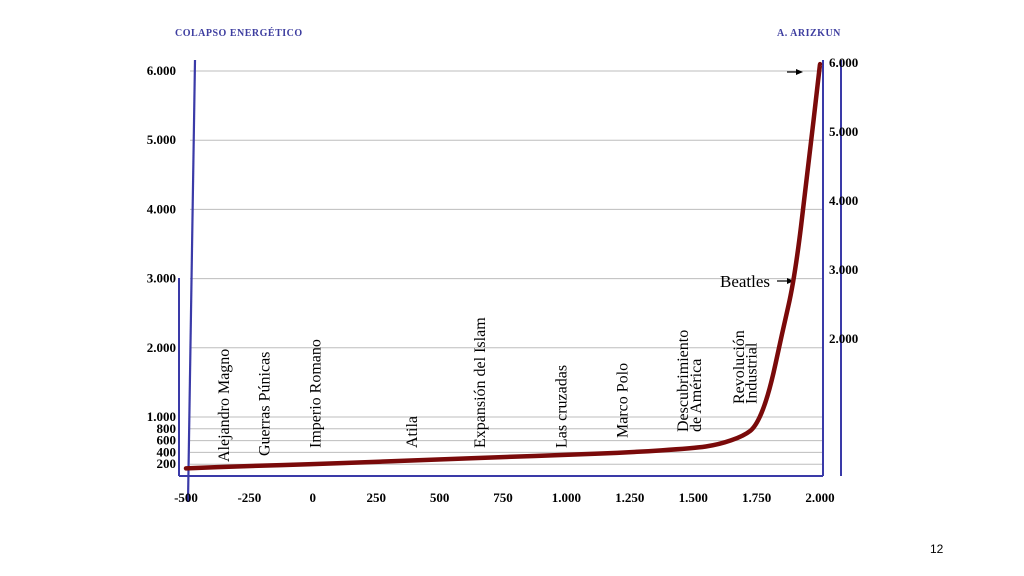  Describe the element at coordinates (756, 497) in the screenshot. I see `x-tick-label: 1.750` at that location.